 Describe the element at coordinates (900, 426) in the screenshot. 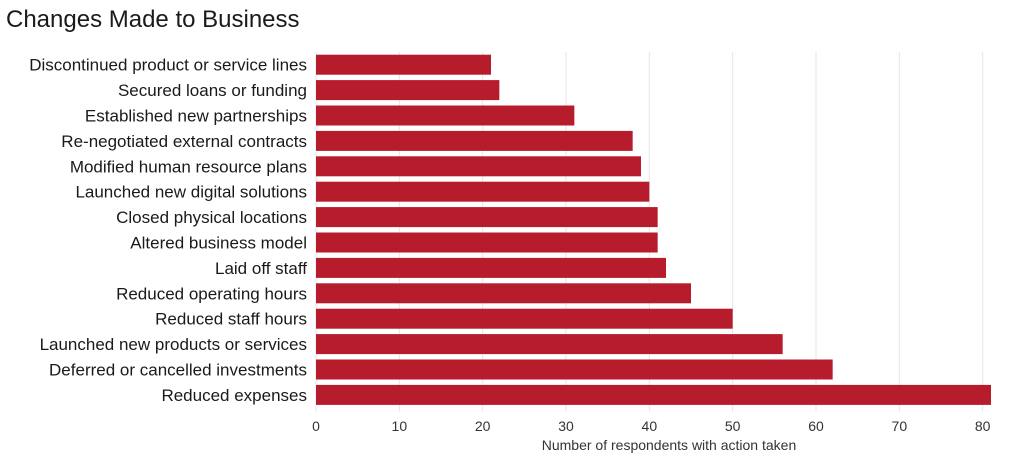

I see `x-tick-label-70: 70` at that location.